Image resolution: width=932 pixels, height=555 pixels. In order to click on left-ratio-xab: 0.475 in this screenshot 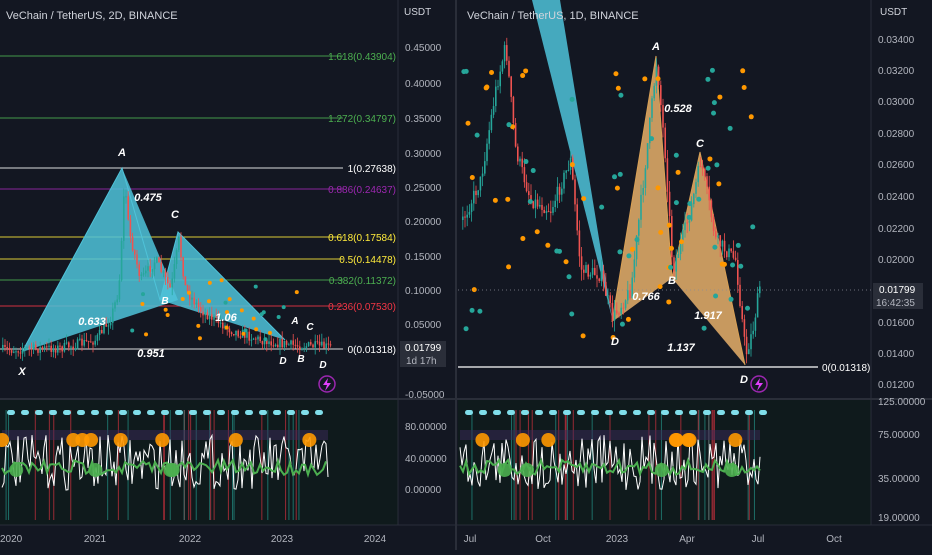, I will do `click(148, 198)`.